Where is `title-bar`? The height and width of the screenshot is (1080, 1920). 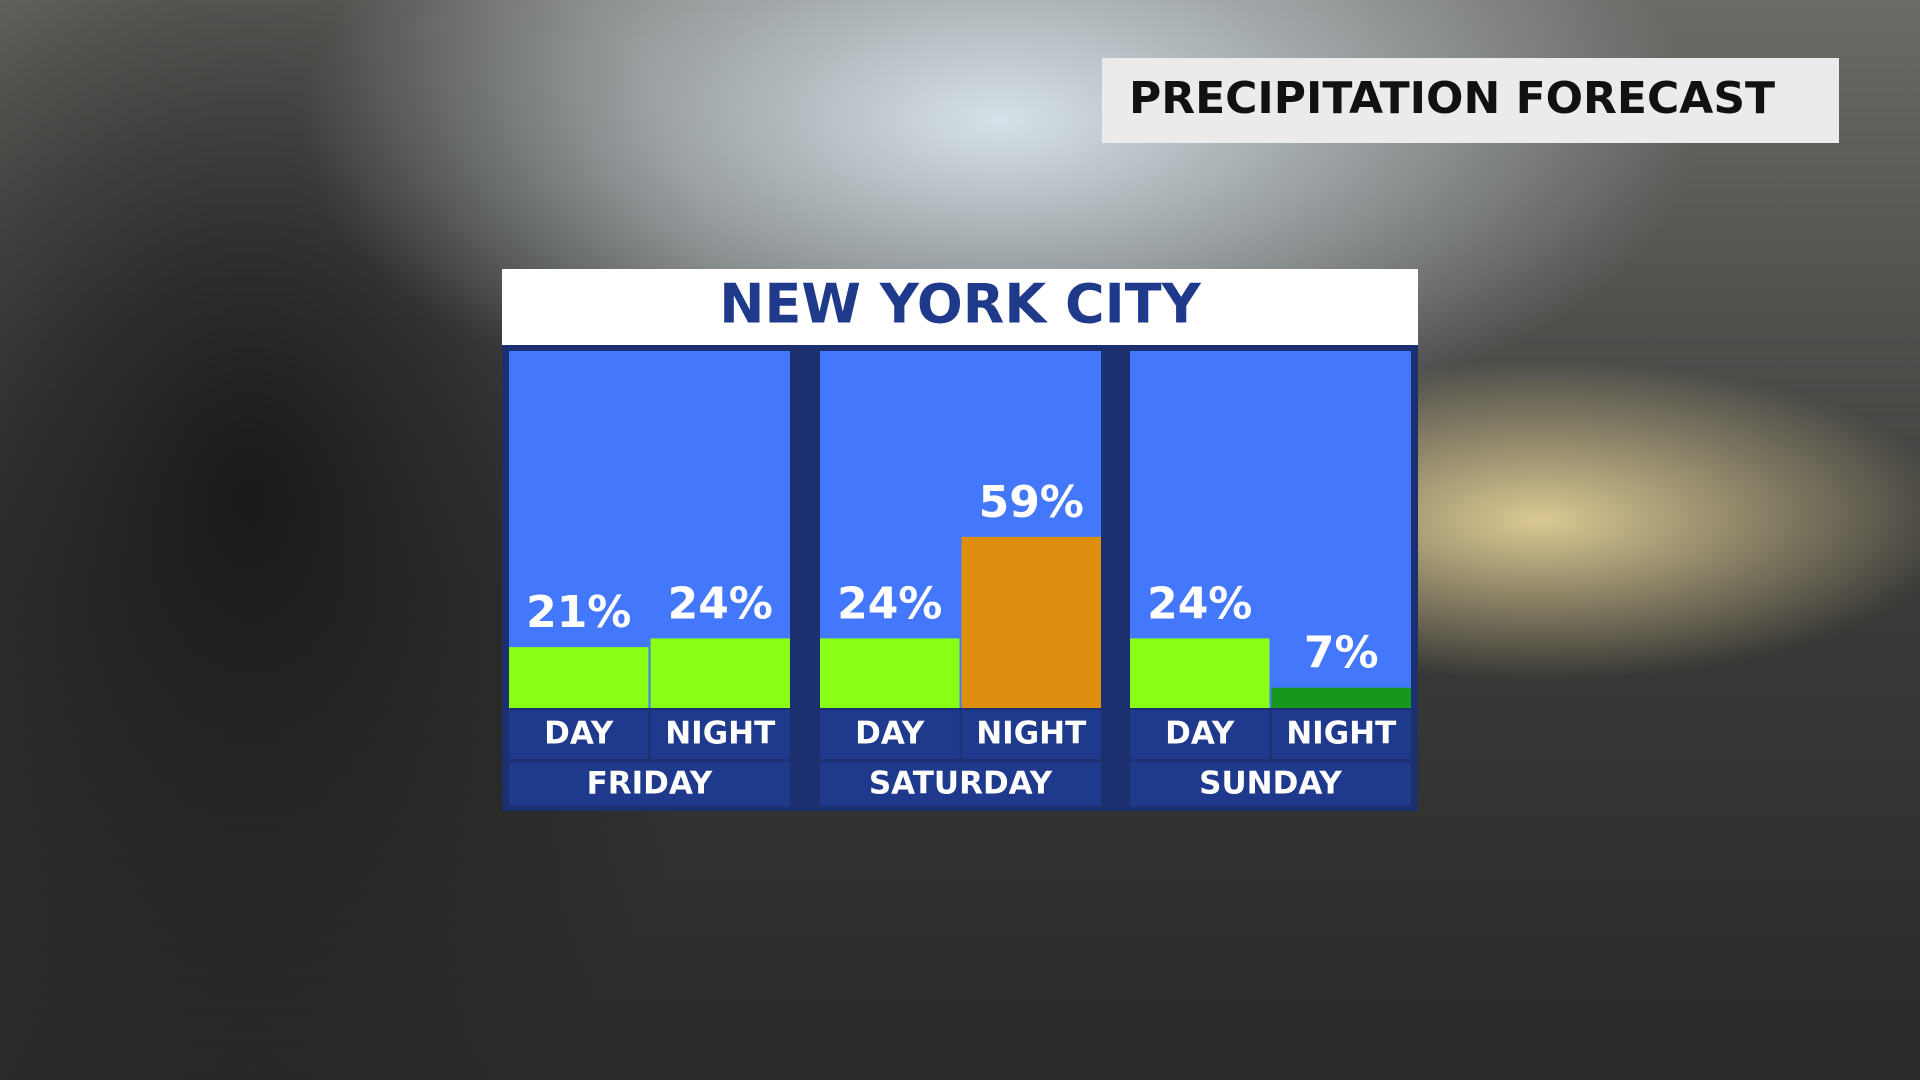 title-bar is located at coordinates (960, 307).